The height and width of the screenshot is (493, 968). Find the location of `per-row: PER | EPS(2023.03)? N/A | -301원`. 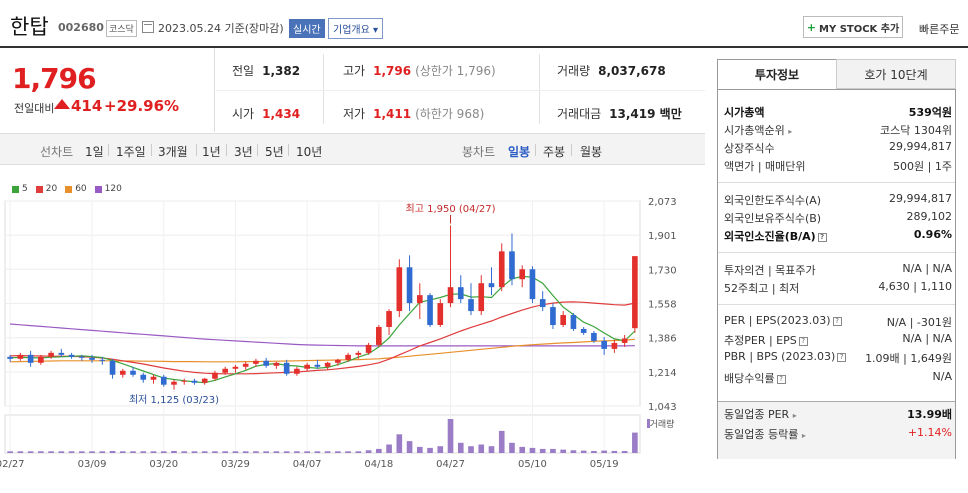

per-row: PER | EPS(2023.03)? N/A | -301원 is located at coordinates (838, 321).